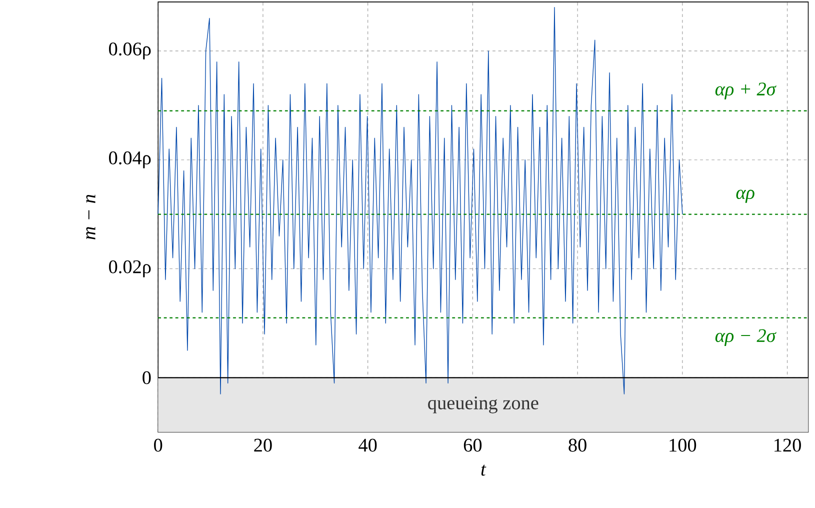 The image size is (815, 508). Describe the element at coordinates (483, 405) in the screenshot. I see `band-label: queueing zone` at that location.